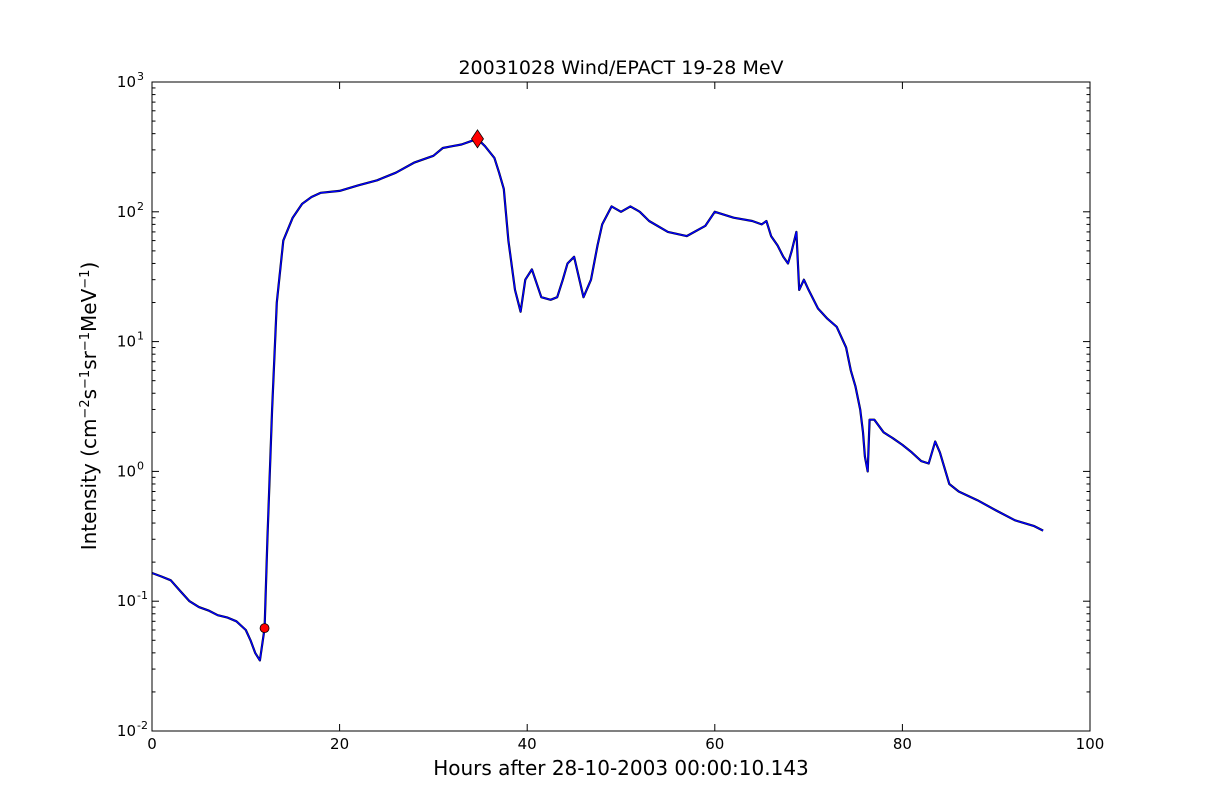 Image resolution: width=1212 pixels, height=812 pixels. Describe the element at coordinates (140, 206) in the screenshot. I see `y-tick-label-exponent: 2` at that location.